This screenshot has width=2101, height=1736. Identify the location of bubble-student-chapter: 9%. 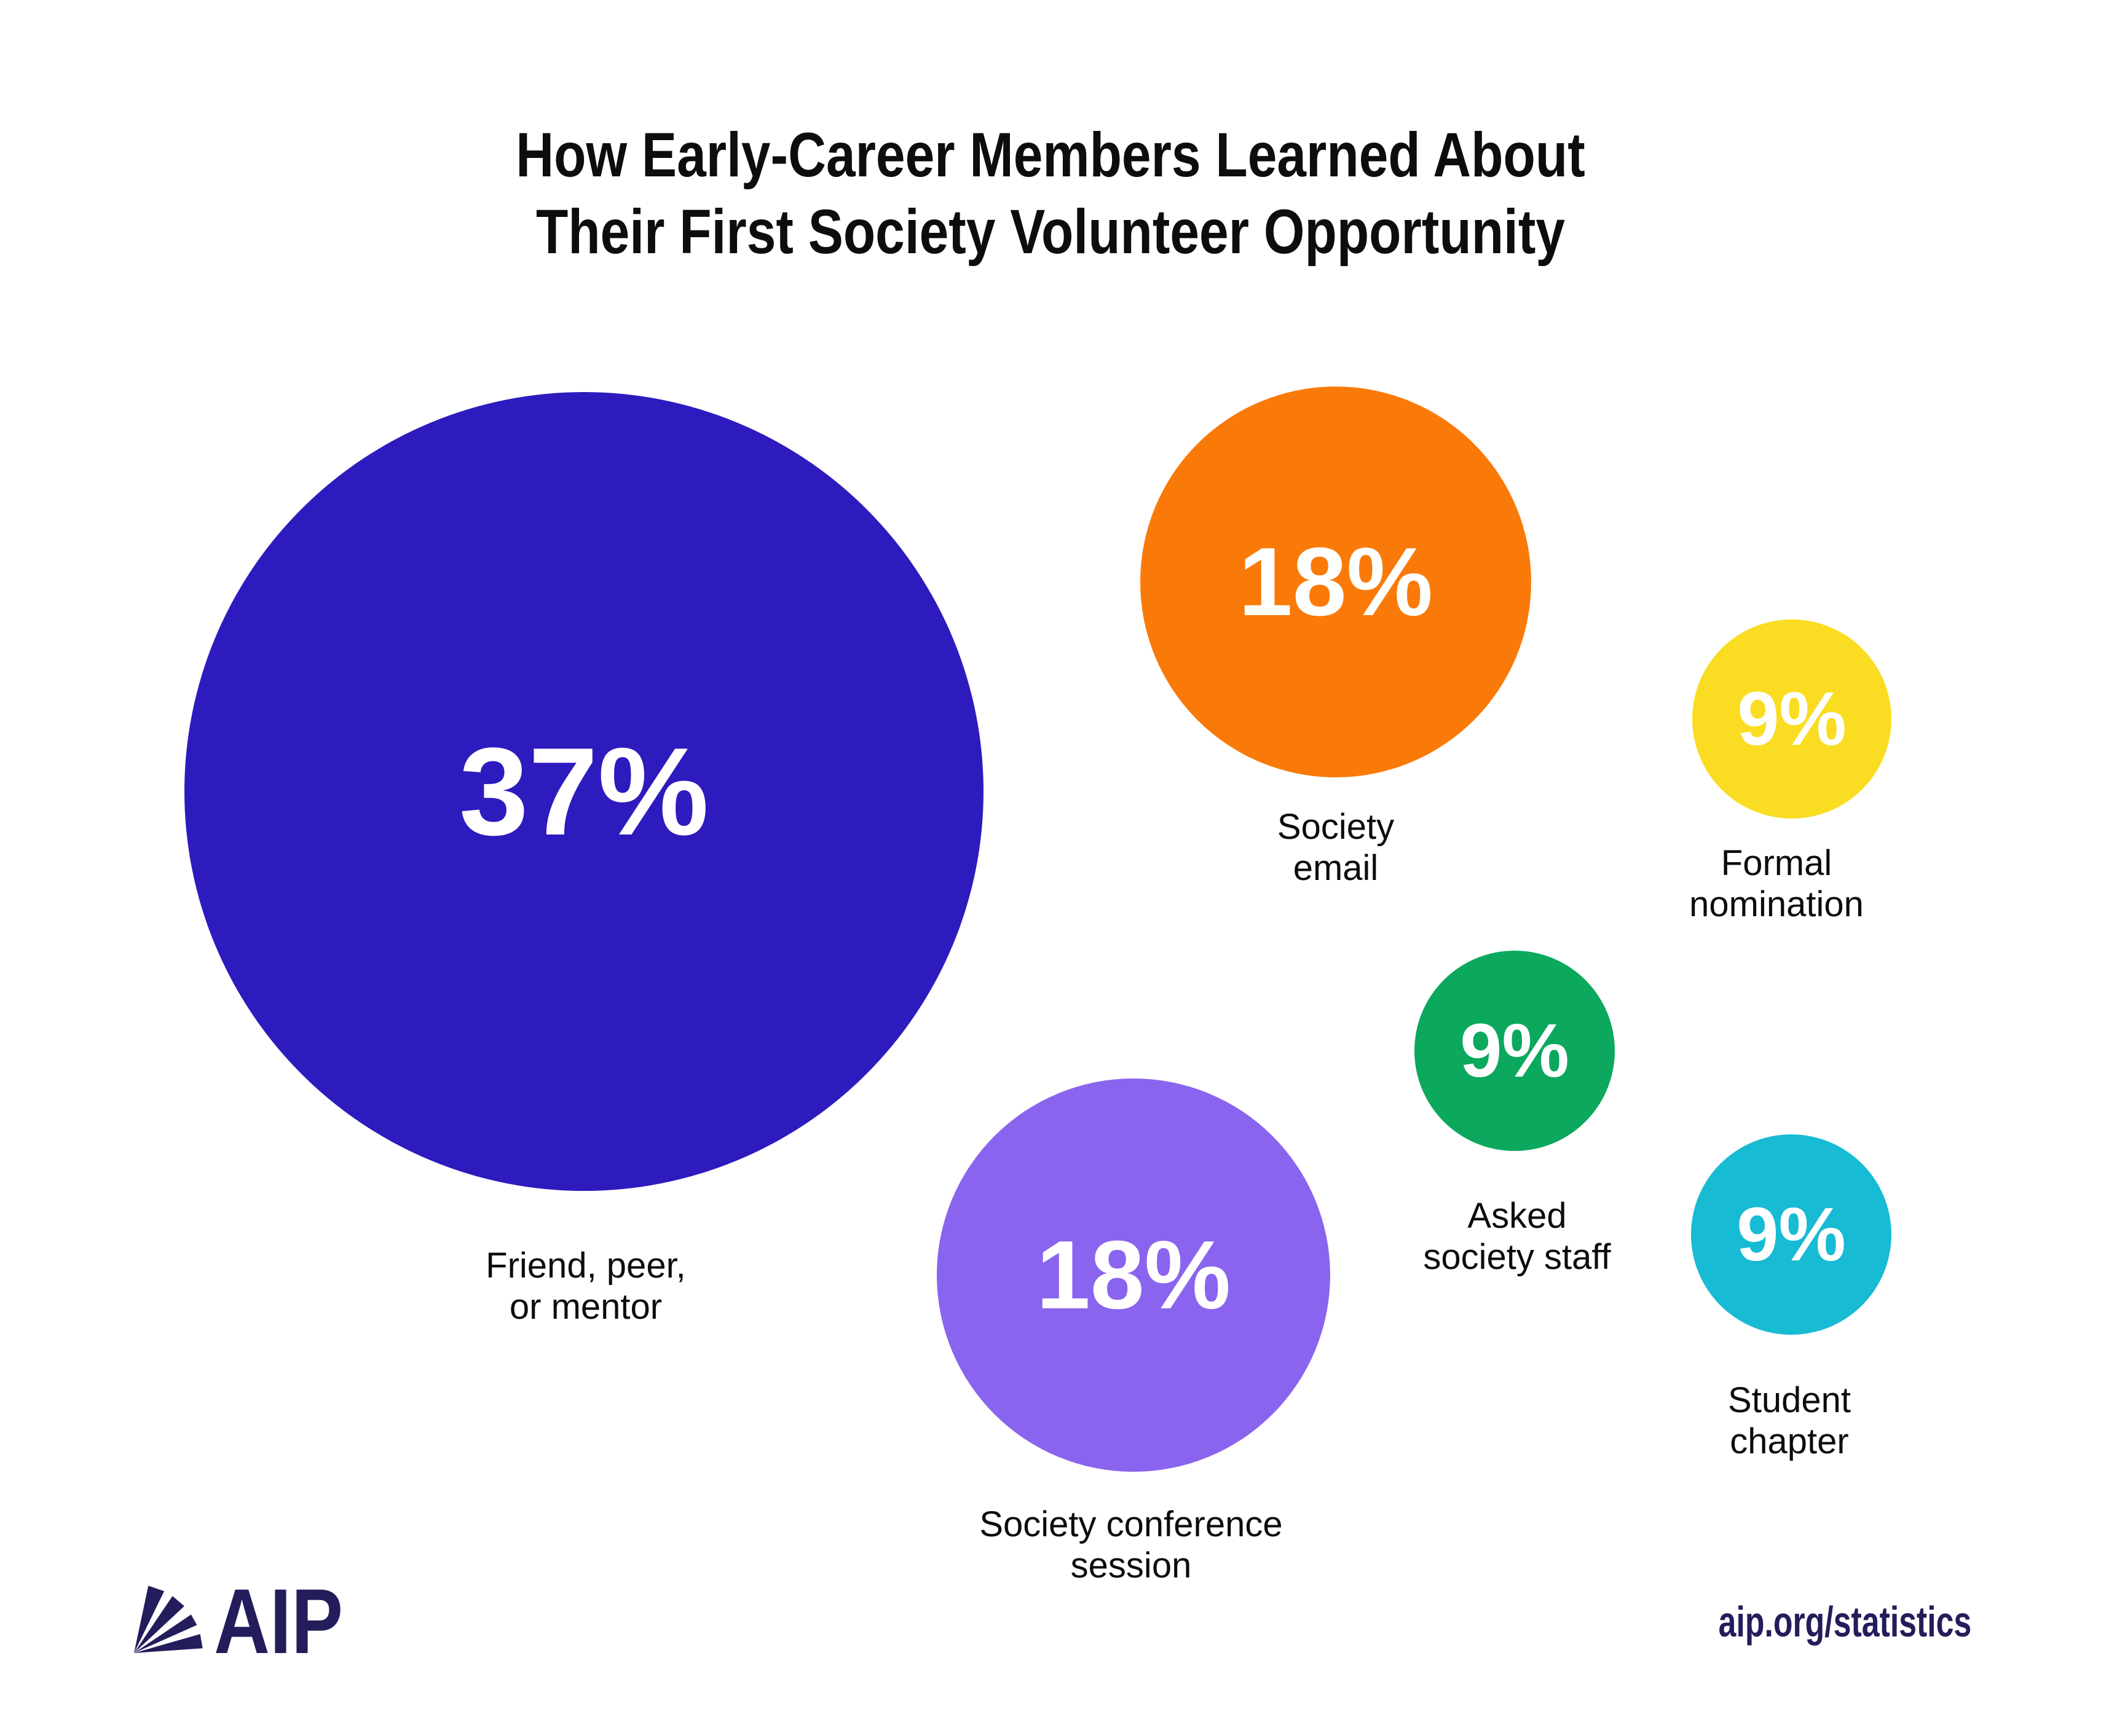
(1791, 1234).